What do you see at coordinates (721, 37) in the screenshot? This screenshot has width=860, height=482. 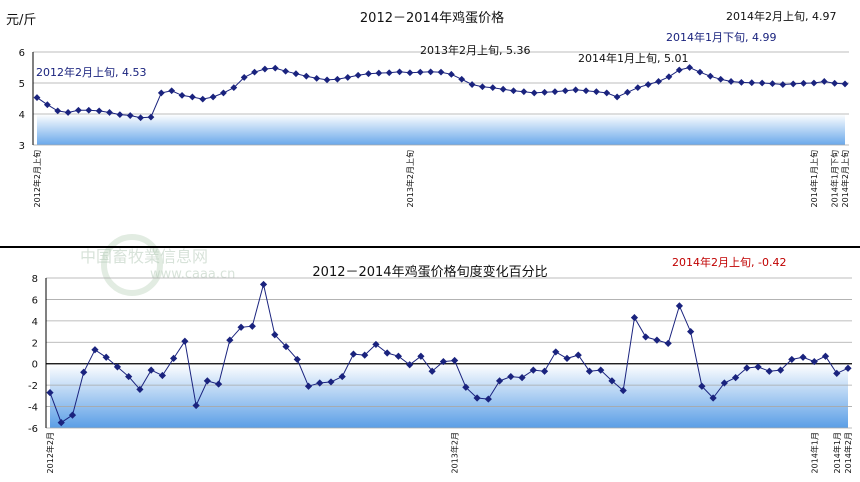 I see `chart-0-annotation: 2014年1月下旬, 4.99` at bounding box center [721, 37].